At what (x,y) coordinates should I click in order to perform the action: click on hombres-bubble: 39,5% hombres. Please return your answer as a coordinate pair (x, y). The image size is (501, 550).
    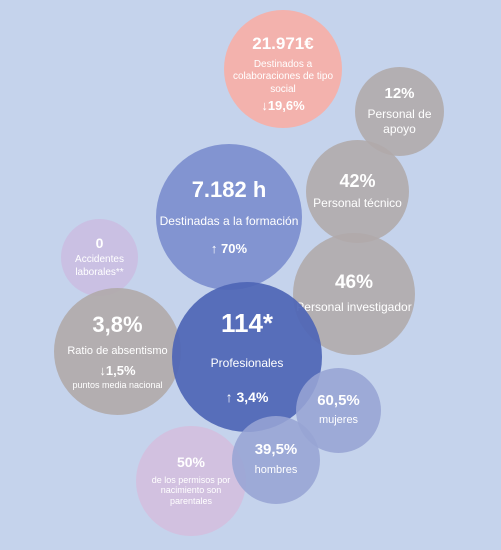
    Looking at the image, I should click on (276, 460).